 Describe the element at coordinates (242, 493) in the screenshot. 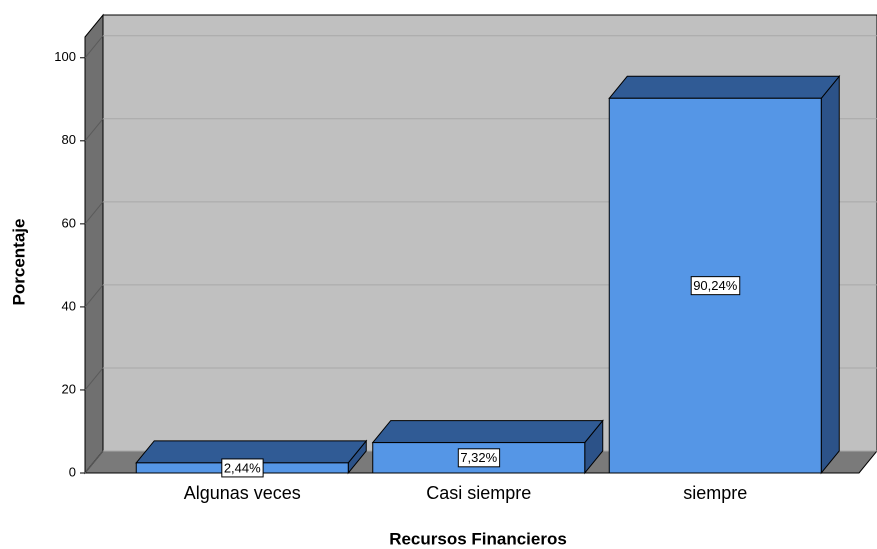

I see `x-tick-label: Algunas veces` at that location.